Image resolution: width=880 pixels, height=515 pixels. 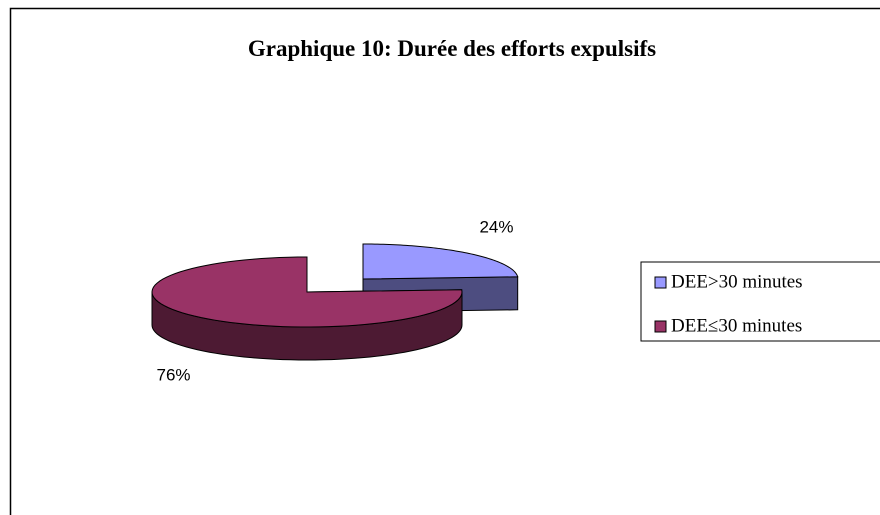 What do you see at coordinates (496, 226) in the screenshot?
I see `data-label: 24%` at bounding box center [496, 226].